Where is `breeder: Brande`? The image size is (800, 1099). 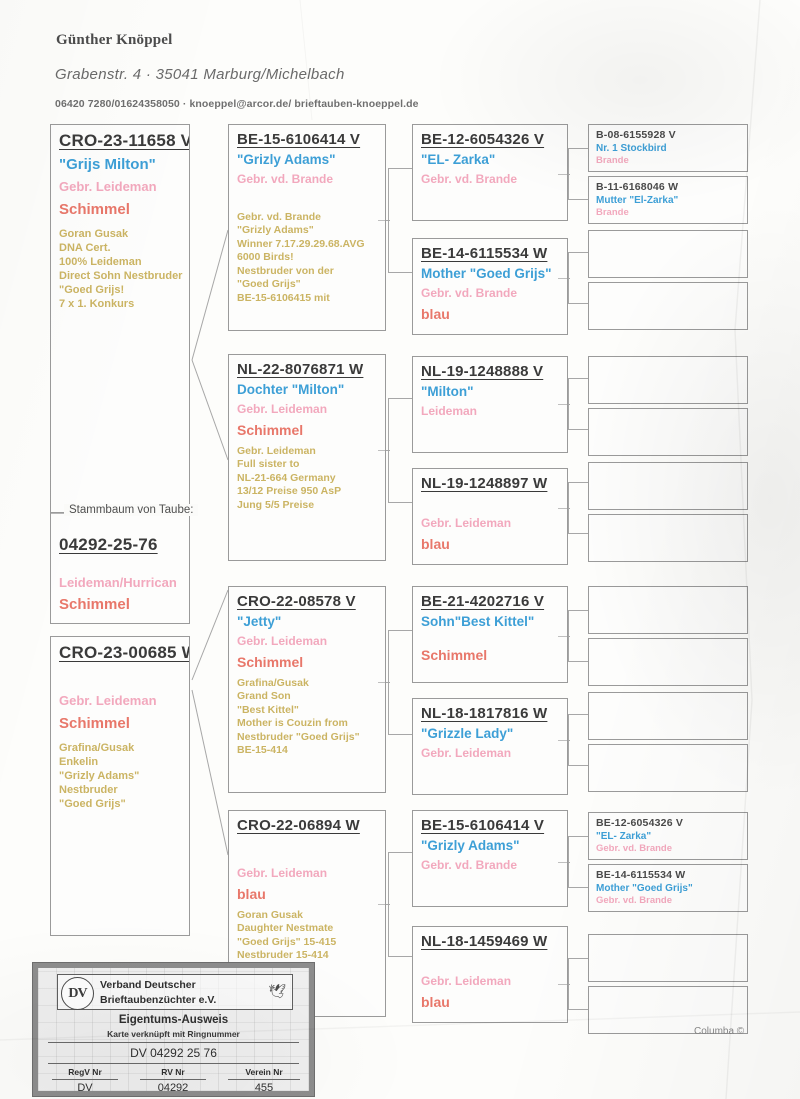 breeder: Brande is located at coordinates (612, 212).